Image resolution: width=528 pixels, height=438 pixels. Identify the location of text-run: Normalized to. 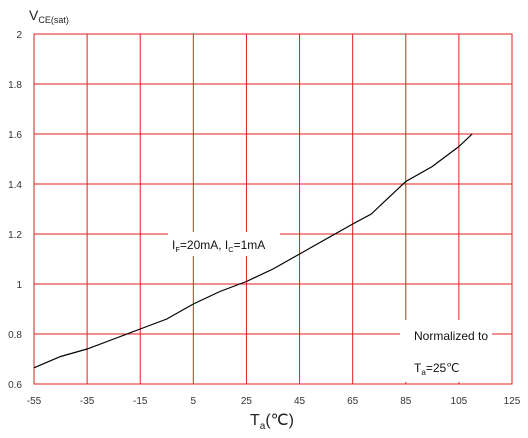
(451, 336).